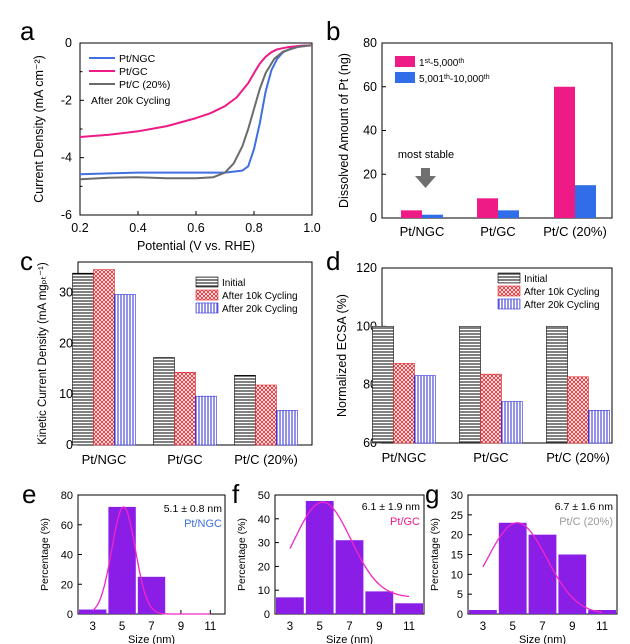  I want to click on panel-letter-a: a, so click(27, 31).